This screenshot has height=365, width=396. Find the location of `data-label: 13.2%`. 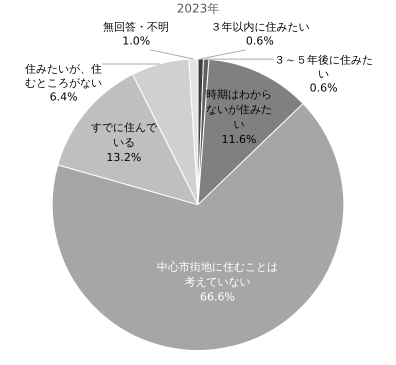

data-label: 13.2% is located at coordinates (124, 157).